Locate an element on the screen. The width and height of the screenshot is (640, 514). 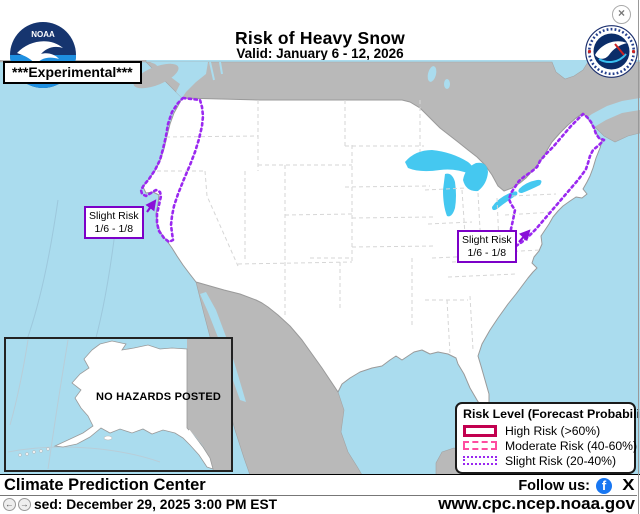
east-slight-risk-label: Slight Risk 1/6 - 1/8 is located at coordinates (487, 246).